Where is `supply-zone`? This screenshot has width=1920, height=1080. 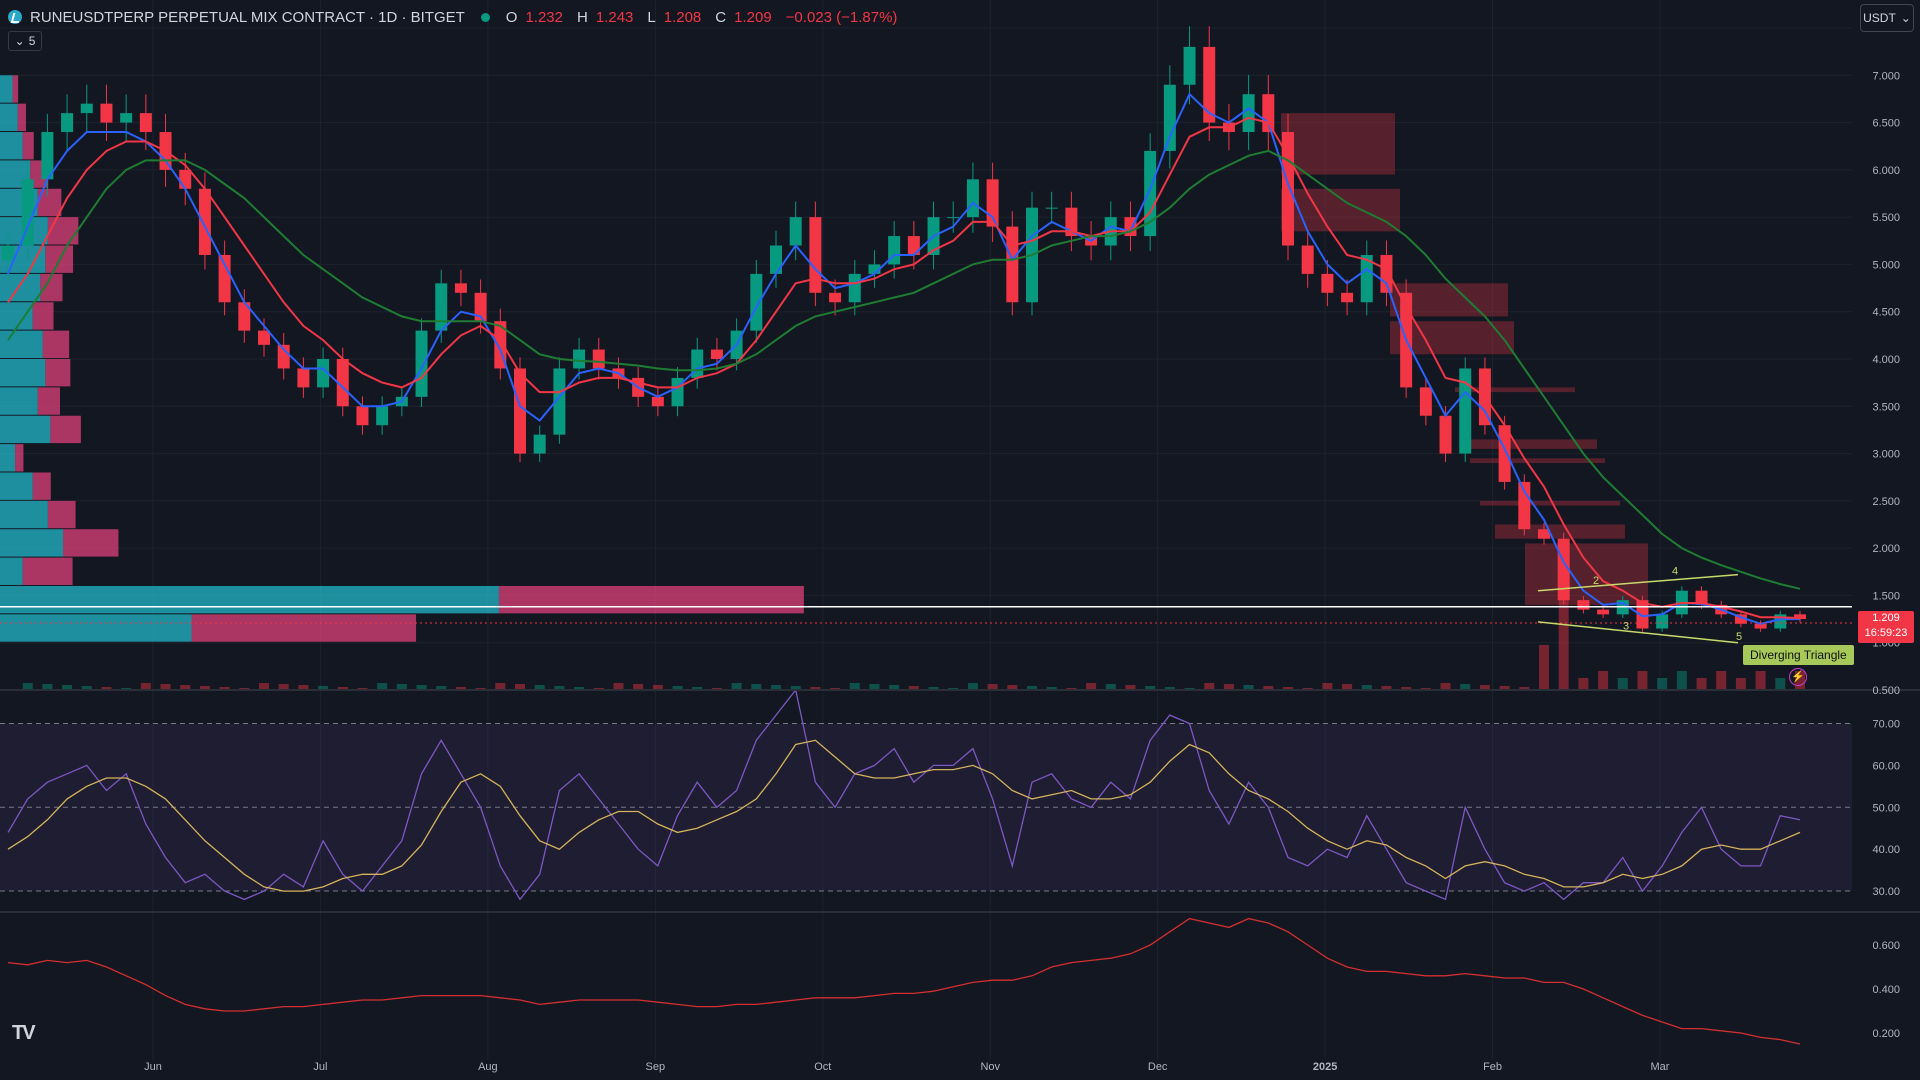
supply-zone is located at coordinates (1340, 210).